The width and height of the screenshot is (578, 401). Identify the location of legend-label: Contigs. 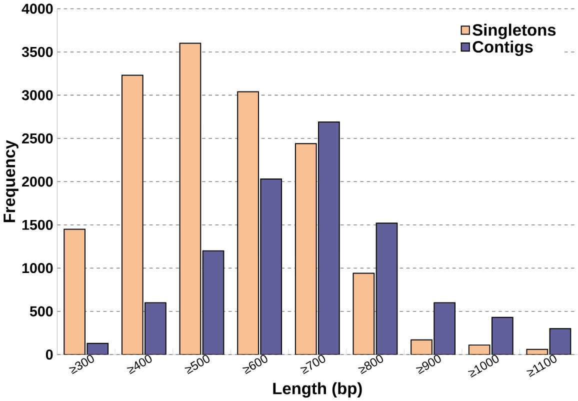
(502, 48).